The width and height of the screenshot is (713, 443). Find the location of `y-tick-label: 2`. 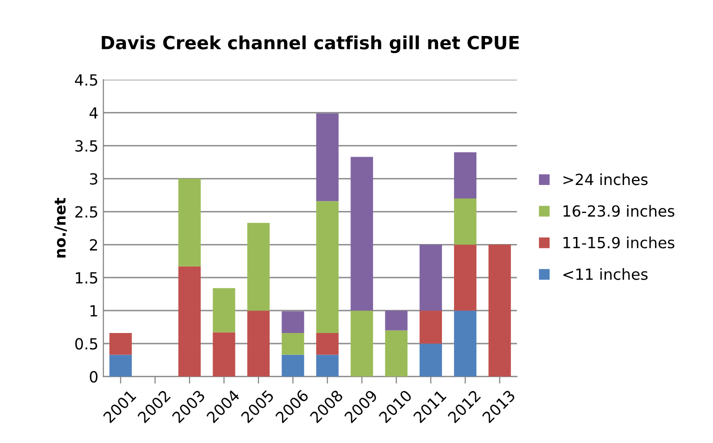

y-tick-label: 2 is located at coordinates (93, 244).